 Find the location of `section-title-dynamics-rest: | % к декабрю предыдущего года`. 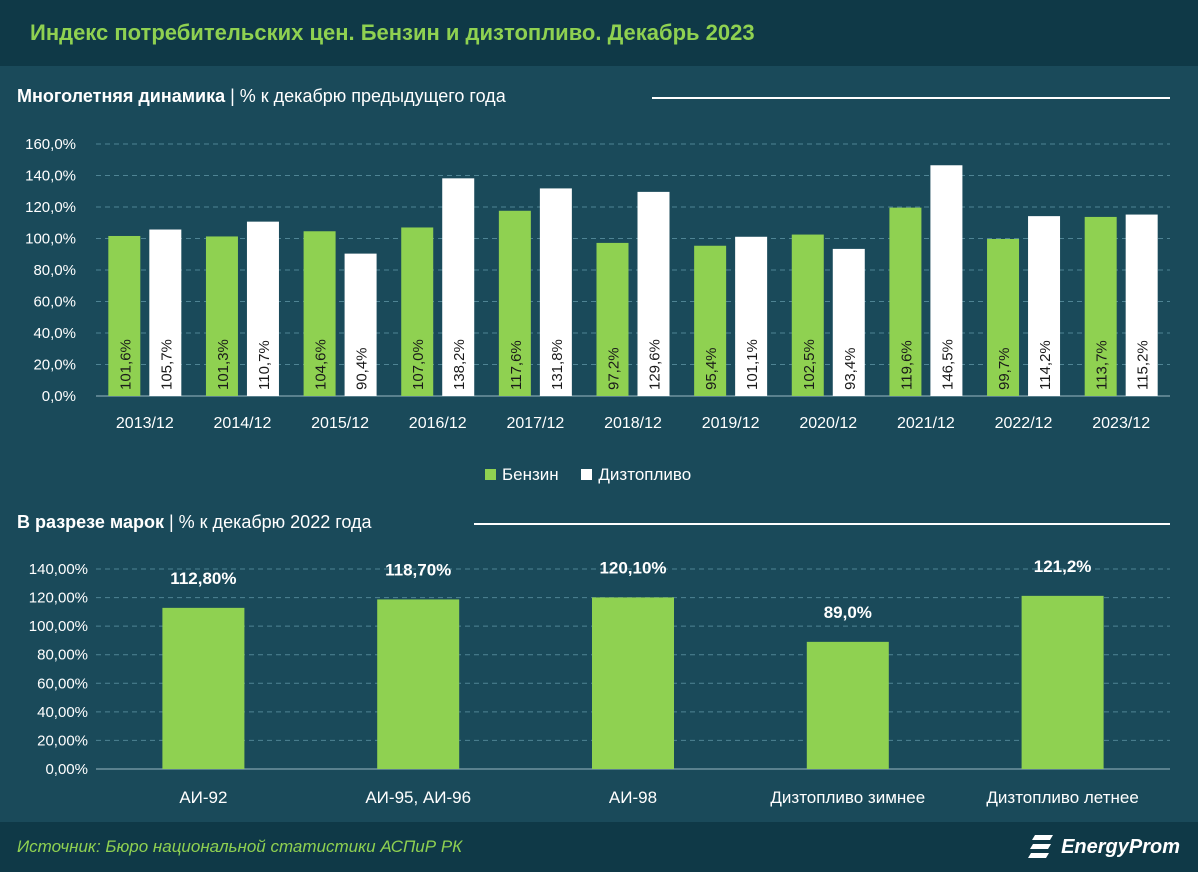

section-title-dynamics-rest: | % к декабрю предыдущего года is located at coordinates (365, 96).